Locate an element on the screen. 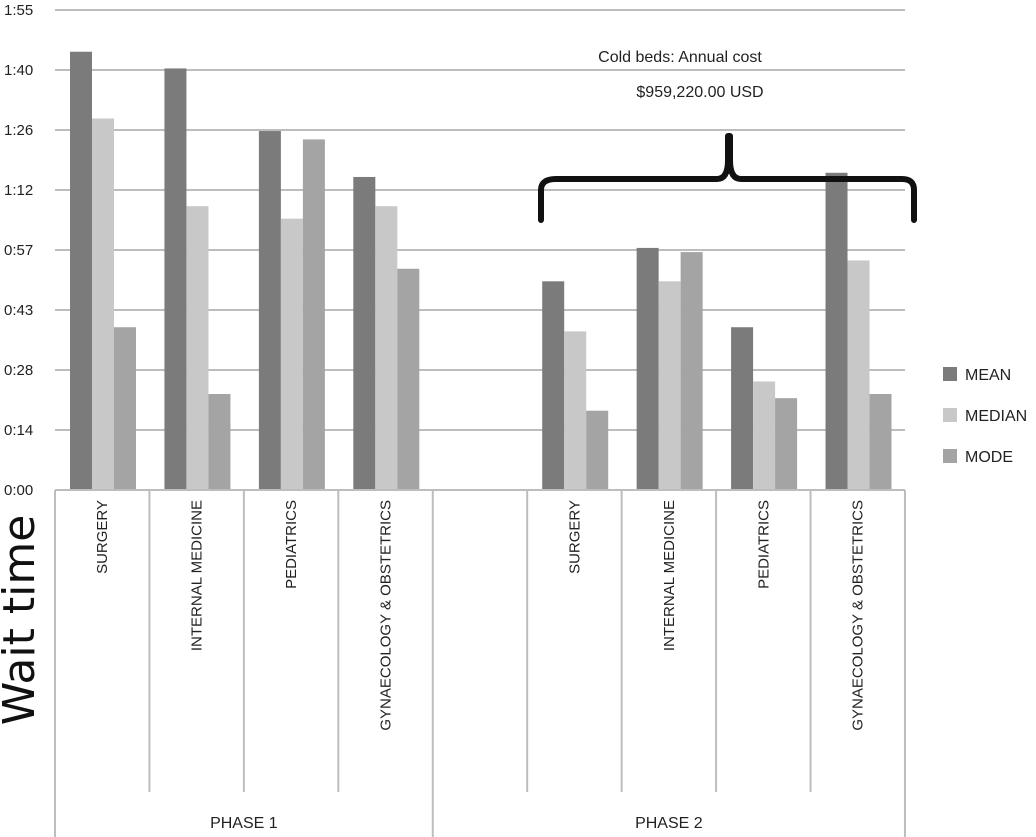 This screenshot has width=1036, height=837. annotation-brace is located at coordinates (727, 178).